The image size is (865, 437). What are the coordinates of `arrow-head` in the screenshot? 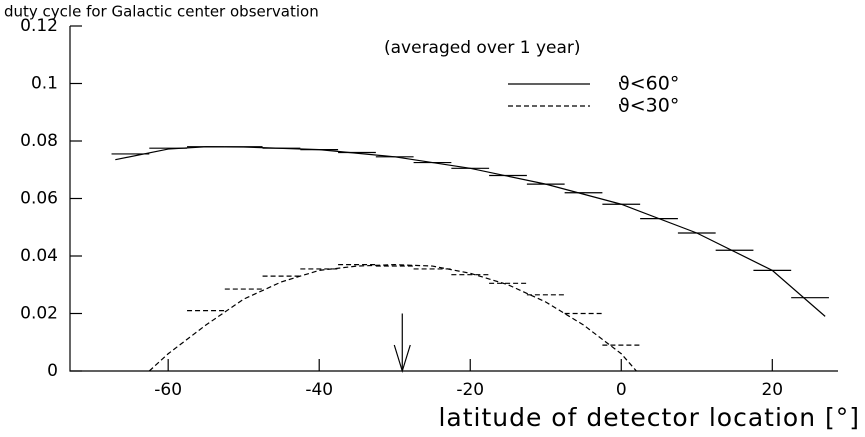 It's located at (402, 359).